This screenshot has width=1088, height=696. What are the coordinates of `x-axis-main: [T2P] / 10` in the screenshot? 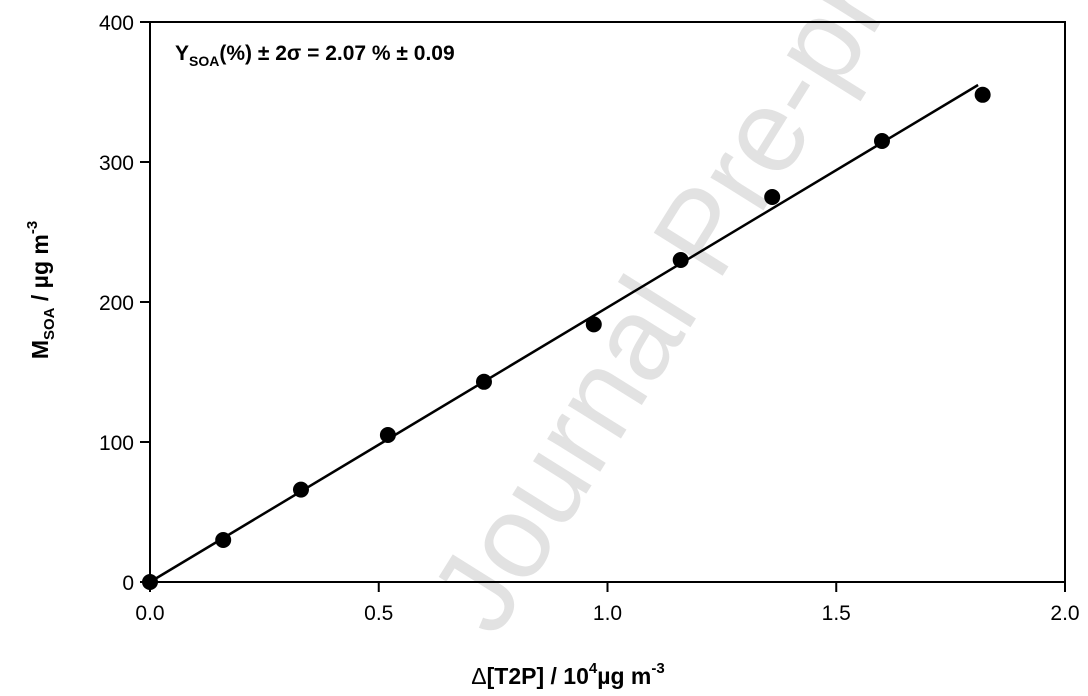 It's located at (538, 676).